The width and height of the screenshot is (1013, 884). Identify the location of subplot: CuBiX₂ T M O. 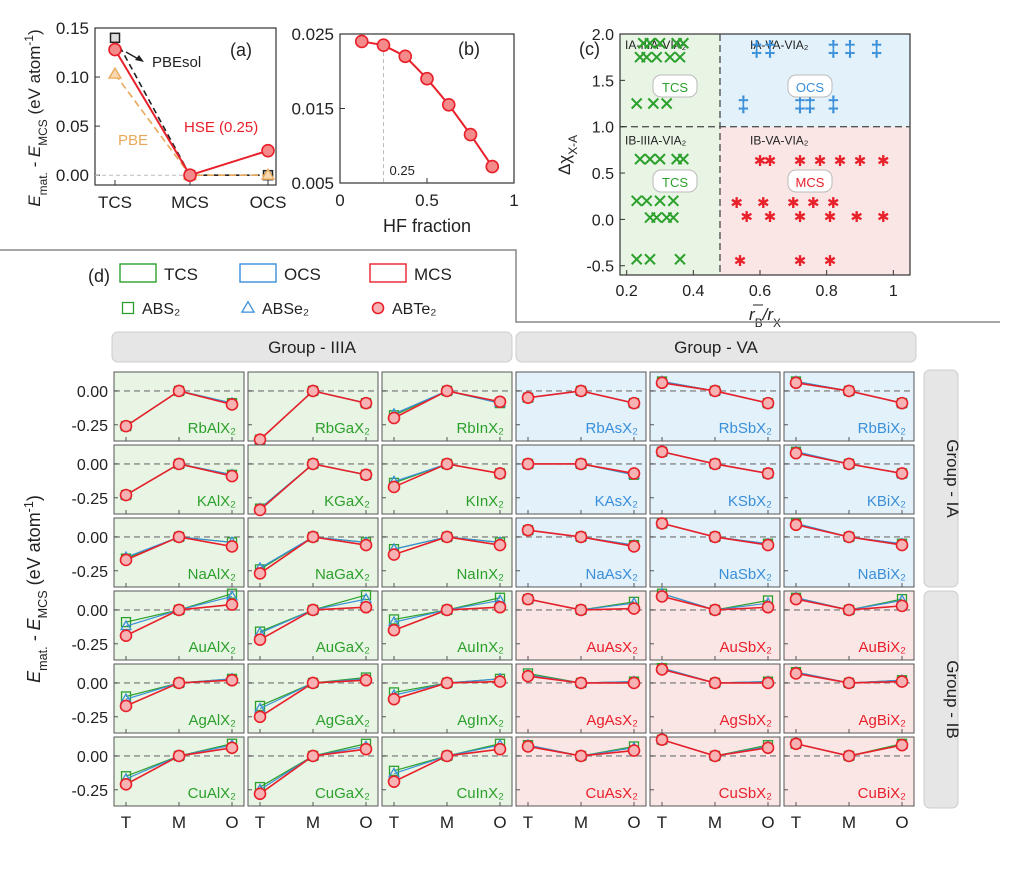
(849, 784).